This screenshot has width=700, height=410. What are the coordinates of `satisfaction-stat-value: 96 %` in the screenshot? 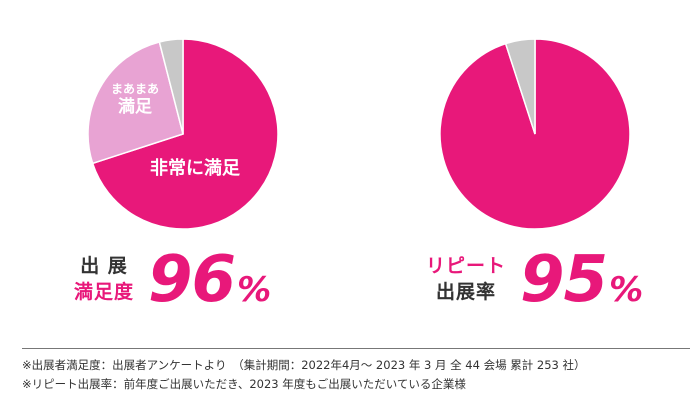 It's located at (209, 280).